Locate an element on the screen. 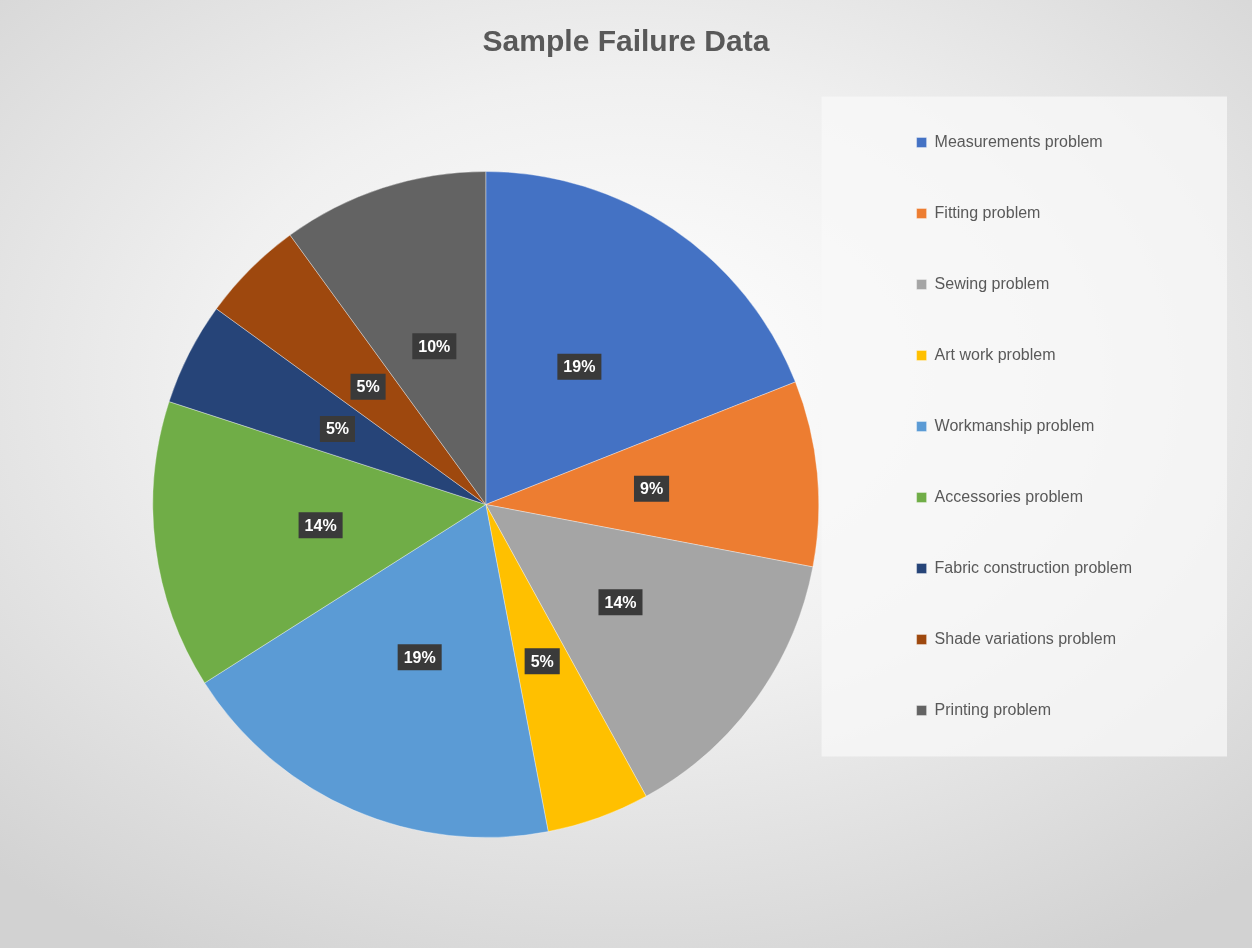 The width and height of the screenshot is (1252, 948). legend-label: Fitting problem is located at coordinates (987, 212).